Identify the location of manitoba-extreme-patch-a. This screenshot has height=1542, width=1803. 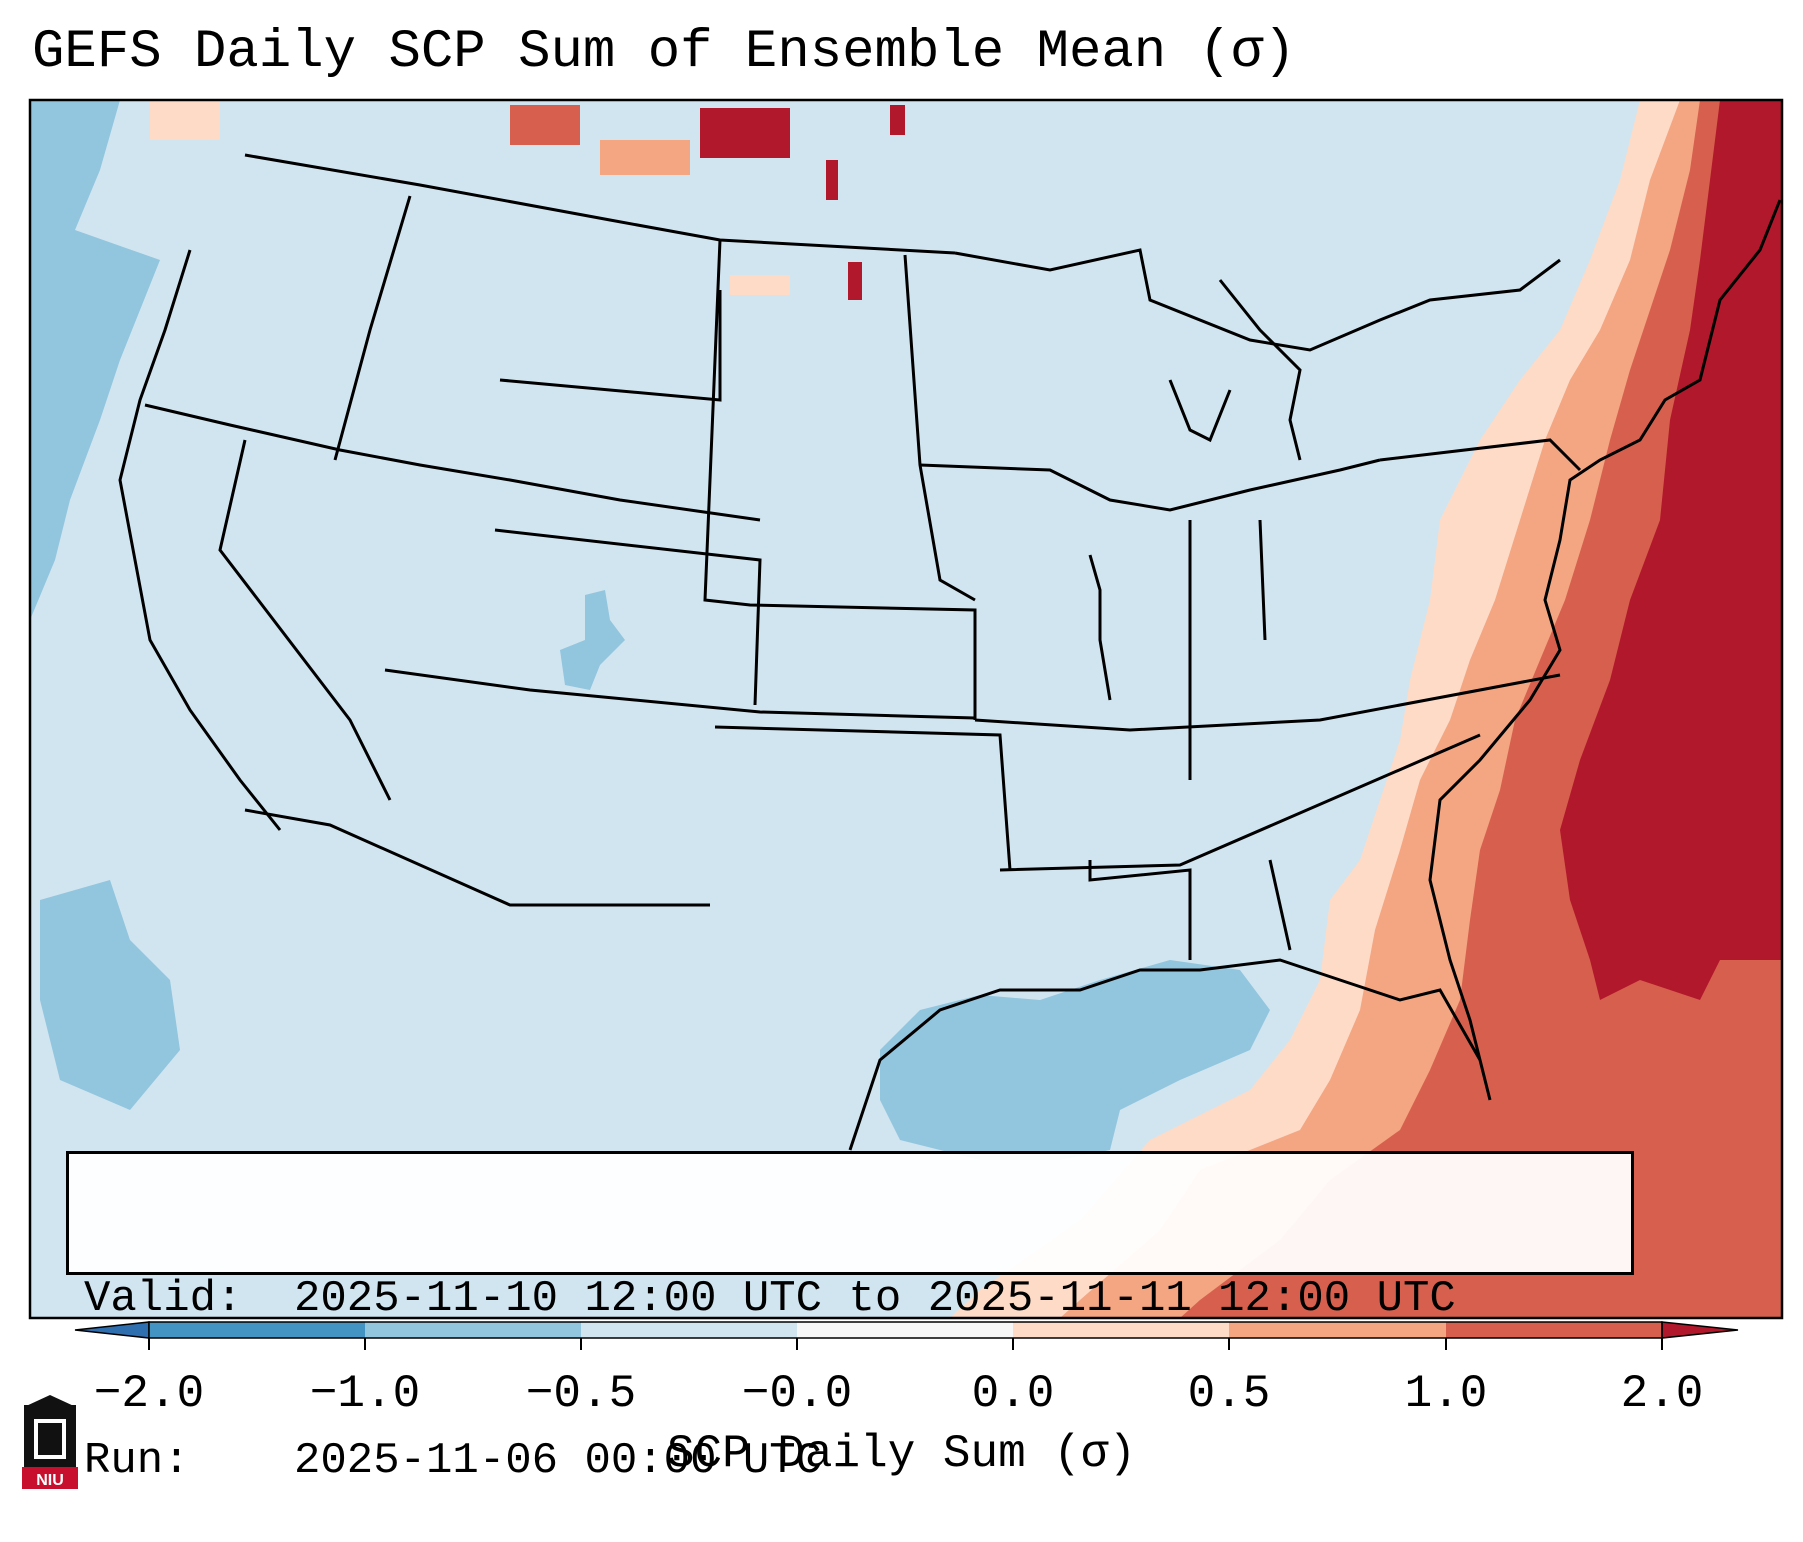
(897, 120).